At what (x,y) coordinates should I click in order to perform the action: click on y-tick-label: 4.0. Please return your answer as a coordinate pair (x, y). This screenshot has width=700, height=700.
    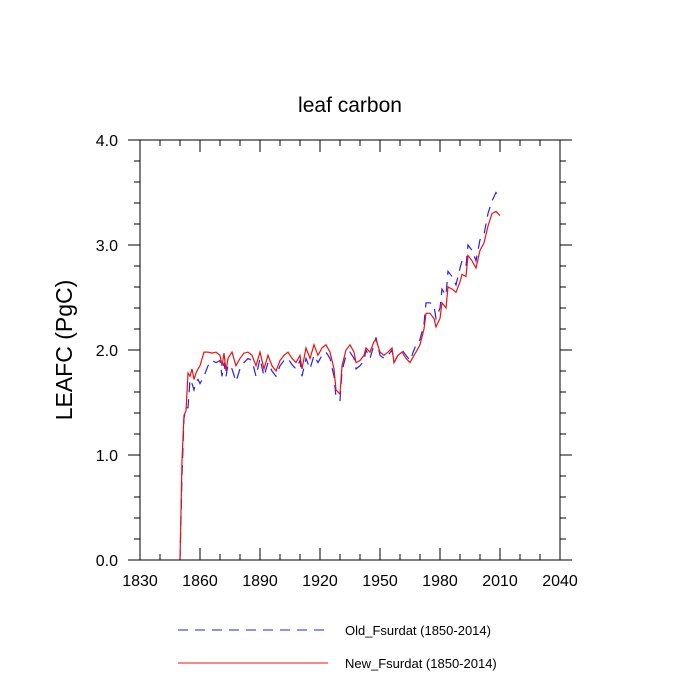
    Looking at the image, I should click on (107, 141).